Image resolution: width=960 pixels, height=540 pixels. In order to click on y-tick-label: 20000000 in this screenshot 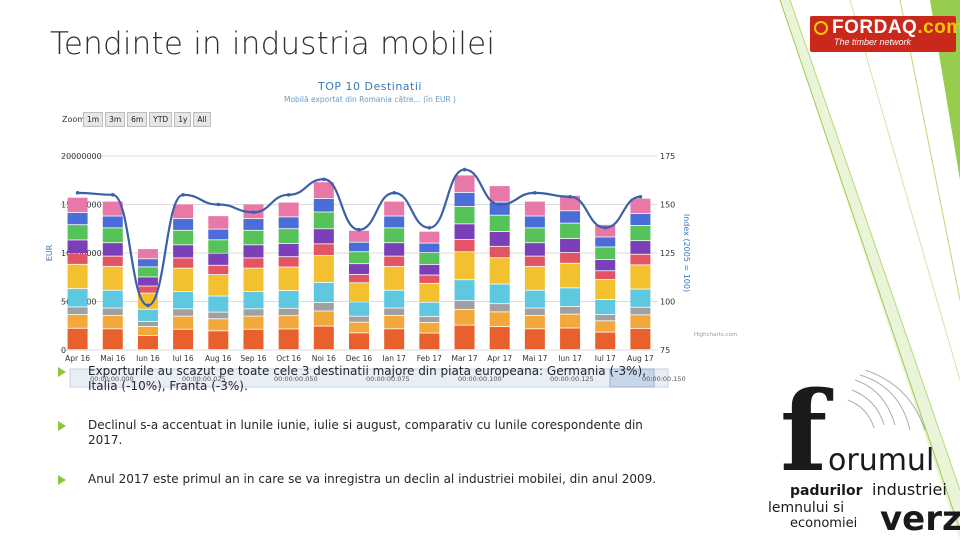, I will do `click(81, 156)`.